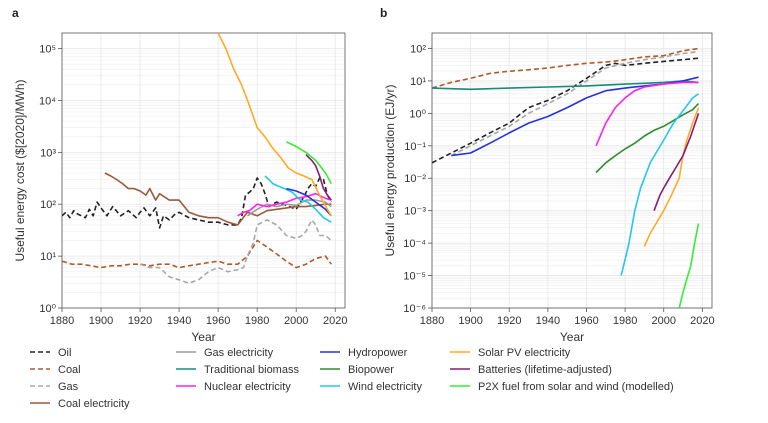 The width and height of the screenshot is (768, 423). Describe the element at coordinates (20, 170) in the screenshot. I see `y-axis-title-a: Useful energy cost ($[2020]/MWh)` at that location.